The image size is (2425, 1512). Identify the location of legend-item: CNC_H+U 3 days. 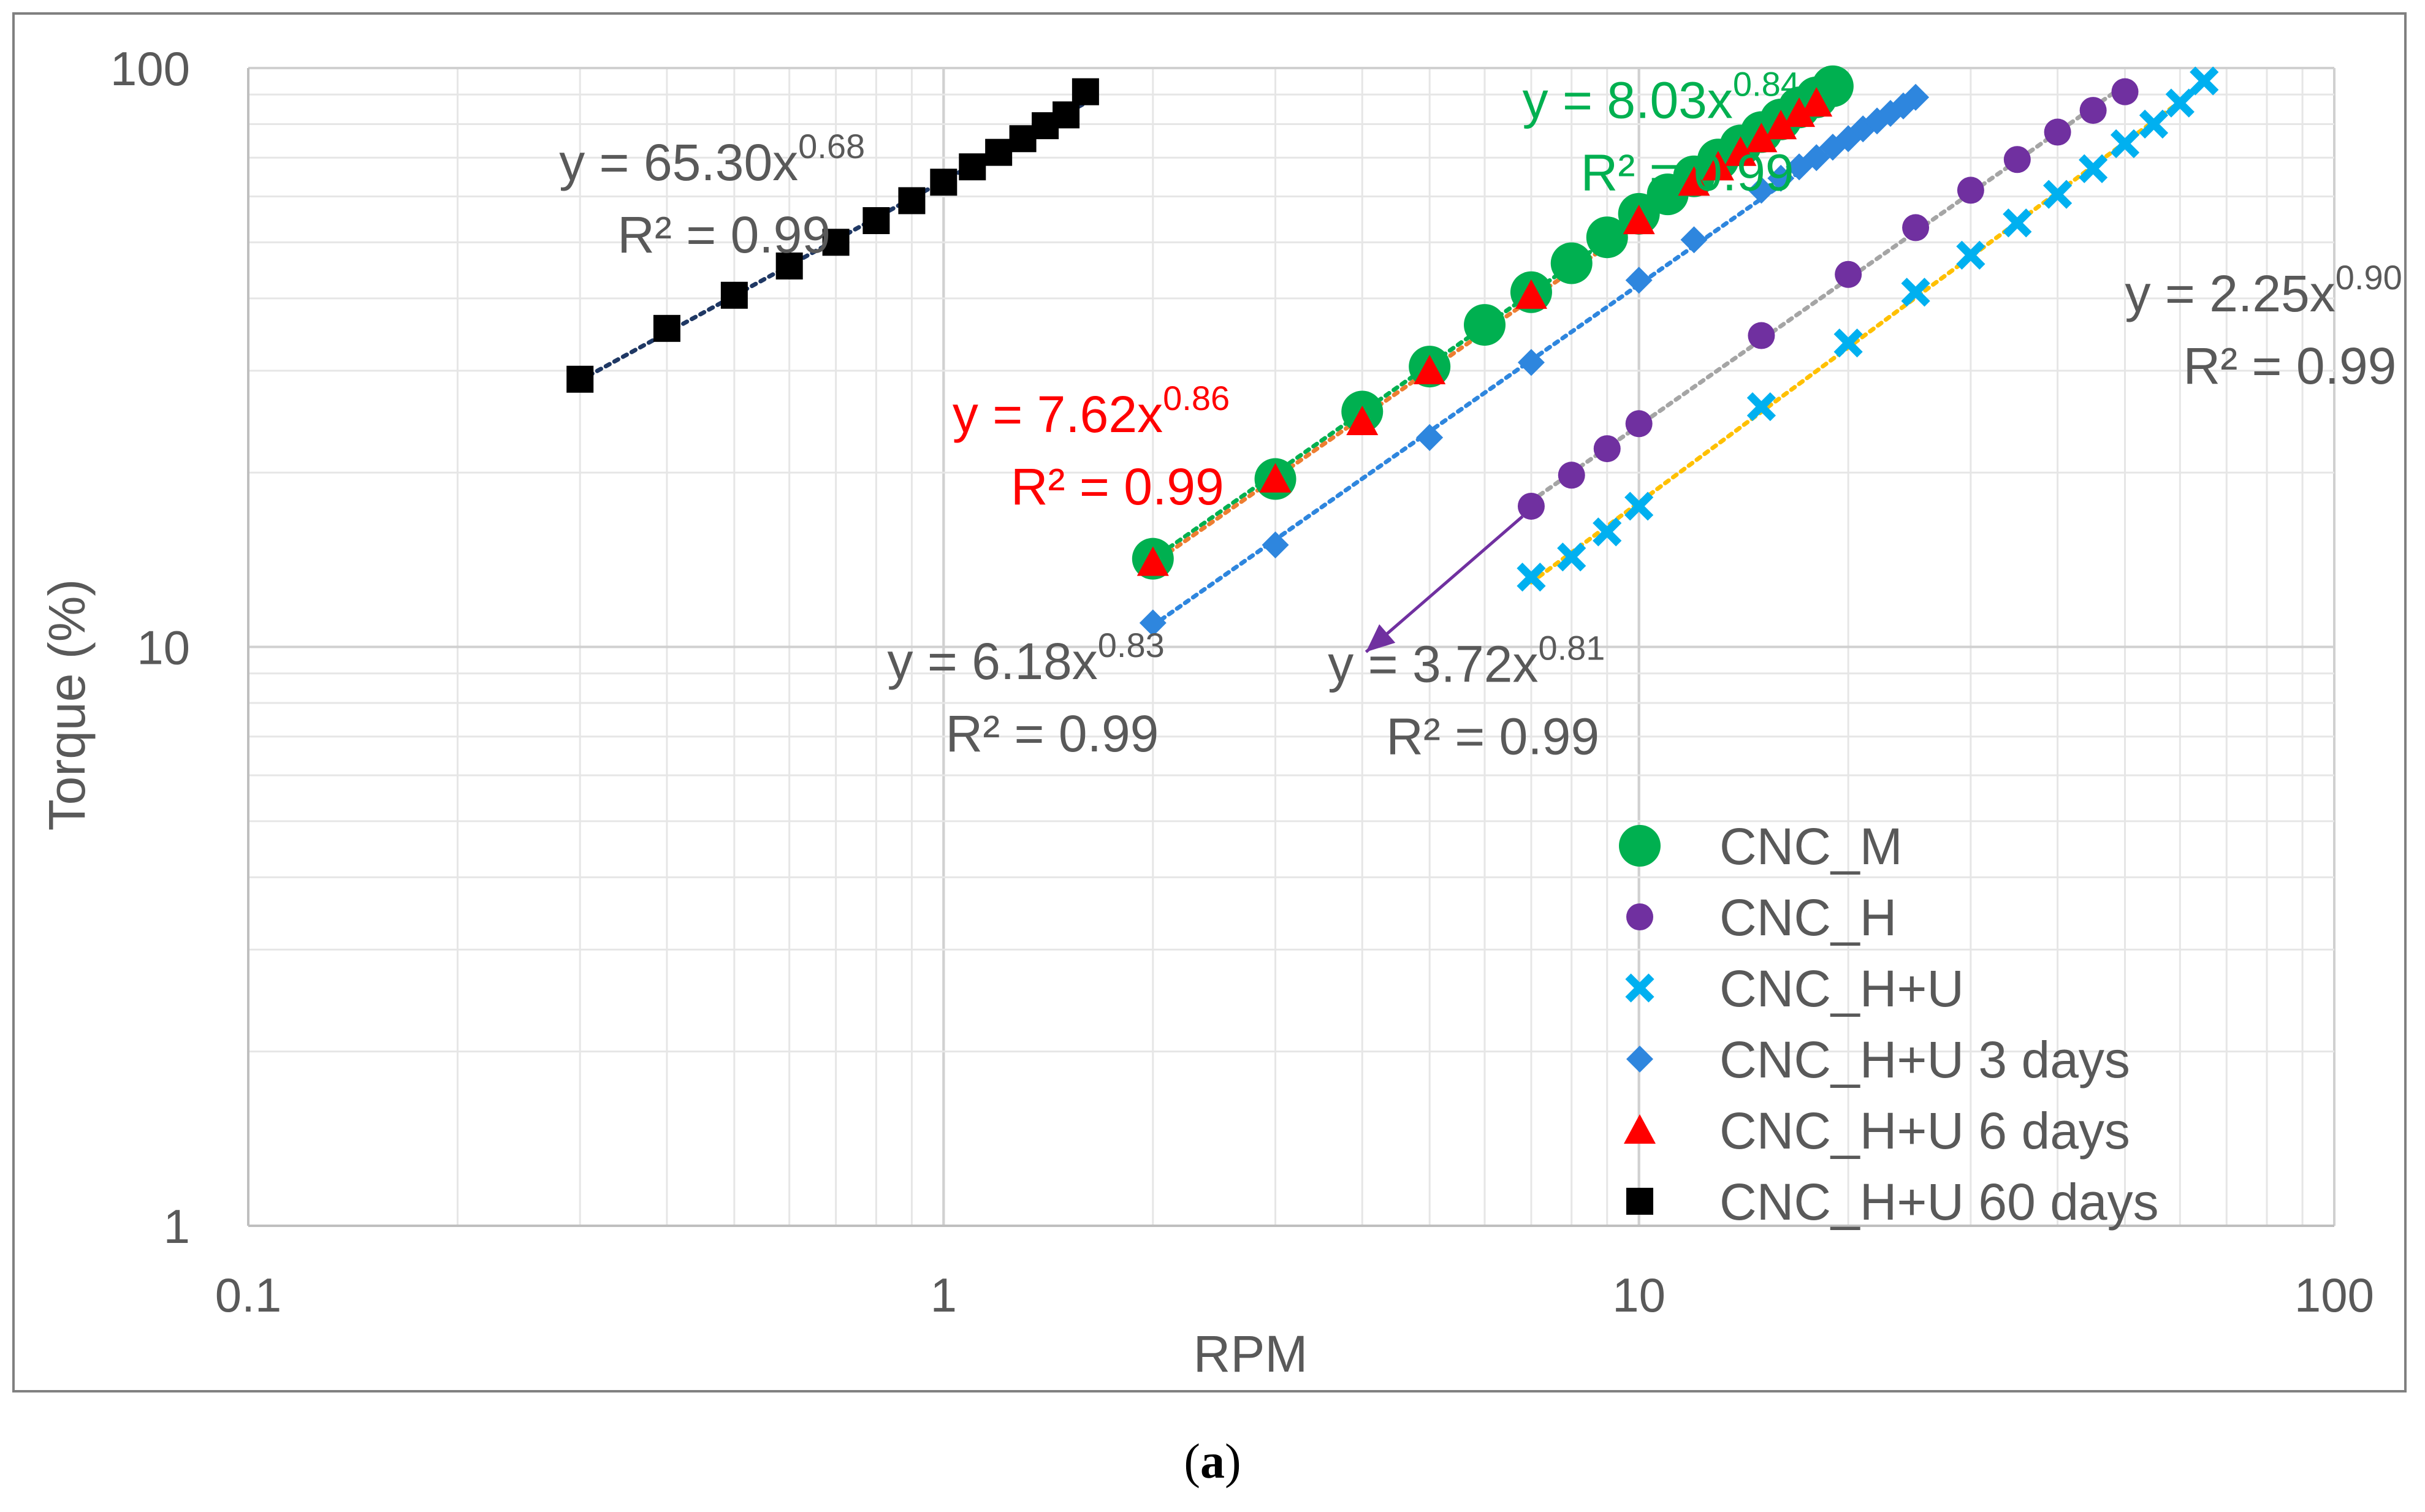
(1878, 1059).